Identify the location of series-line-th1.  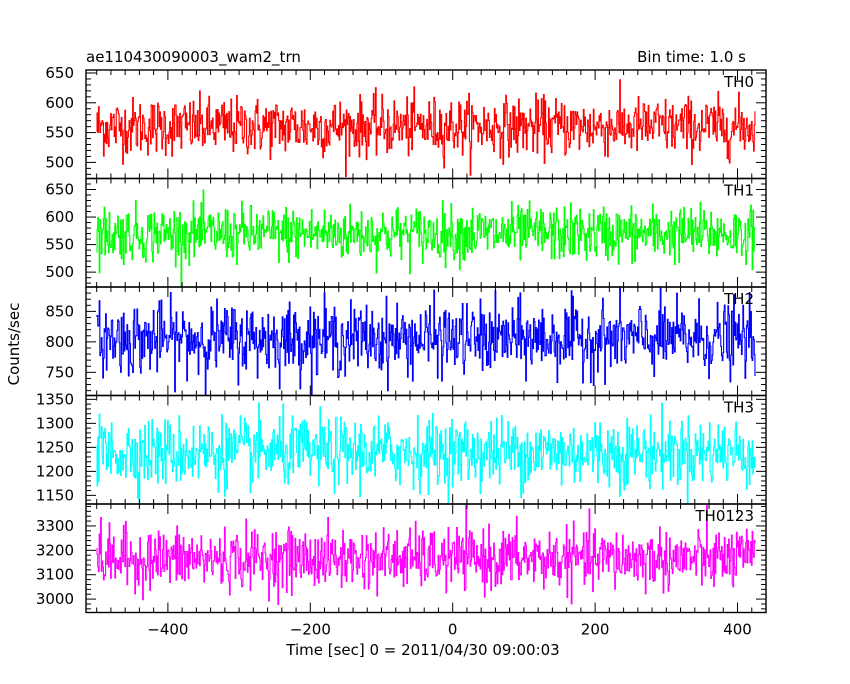
(426, 238).